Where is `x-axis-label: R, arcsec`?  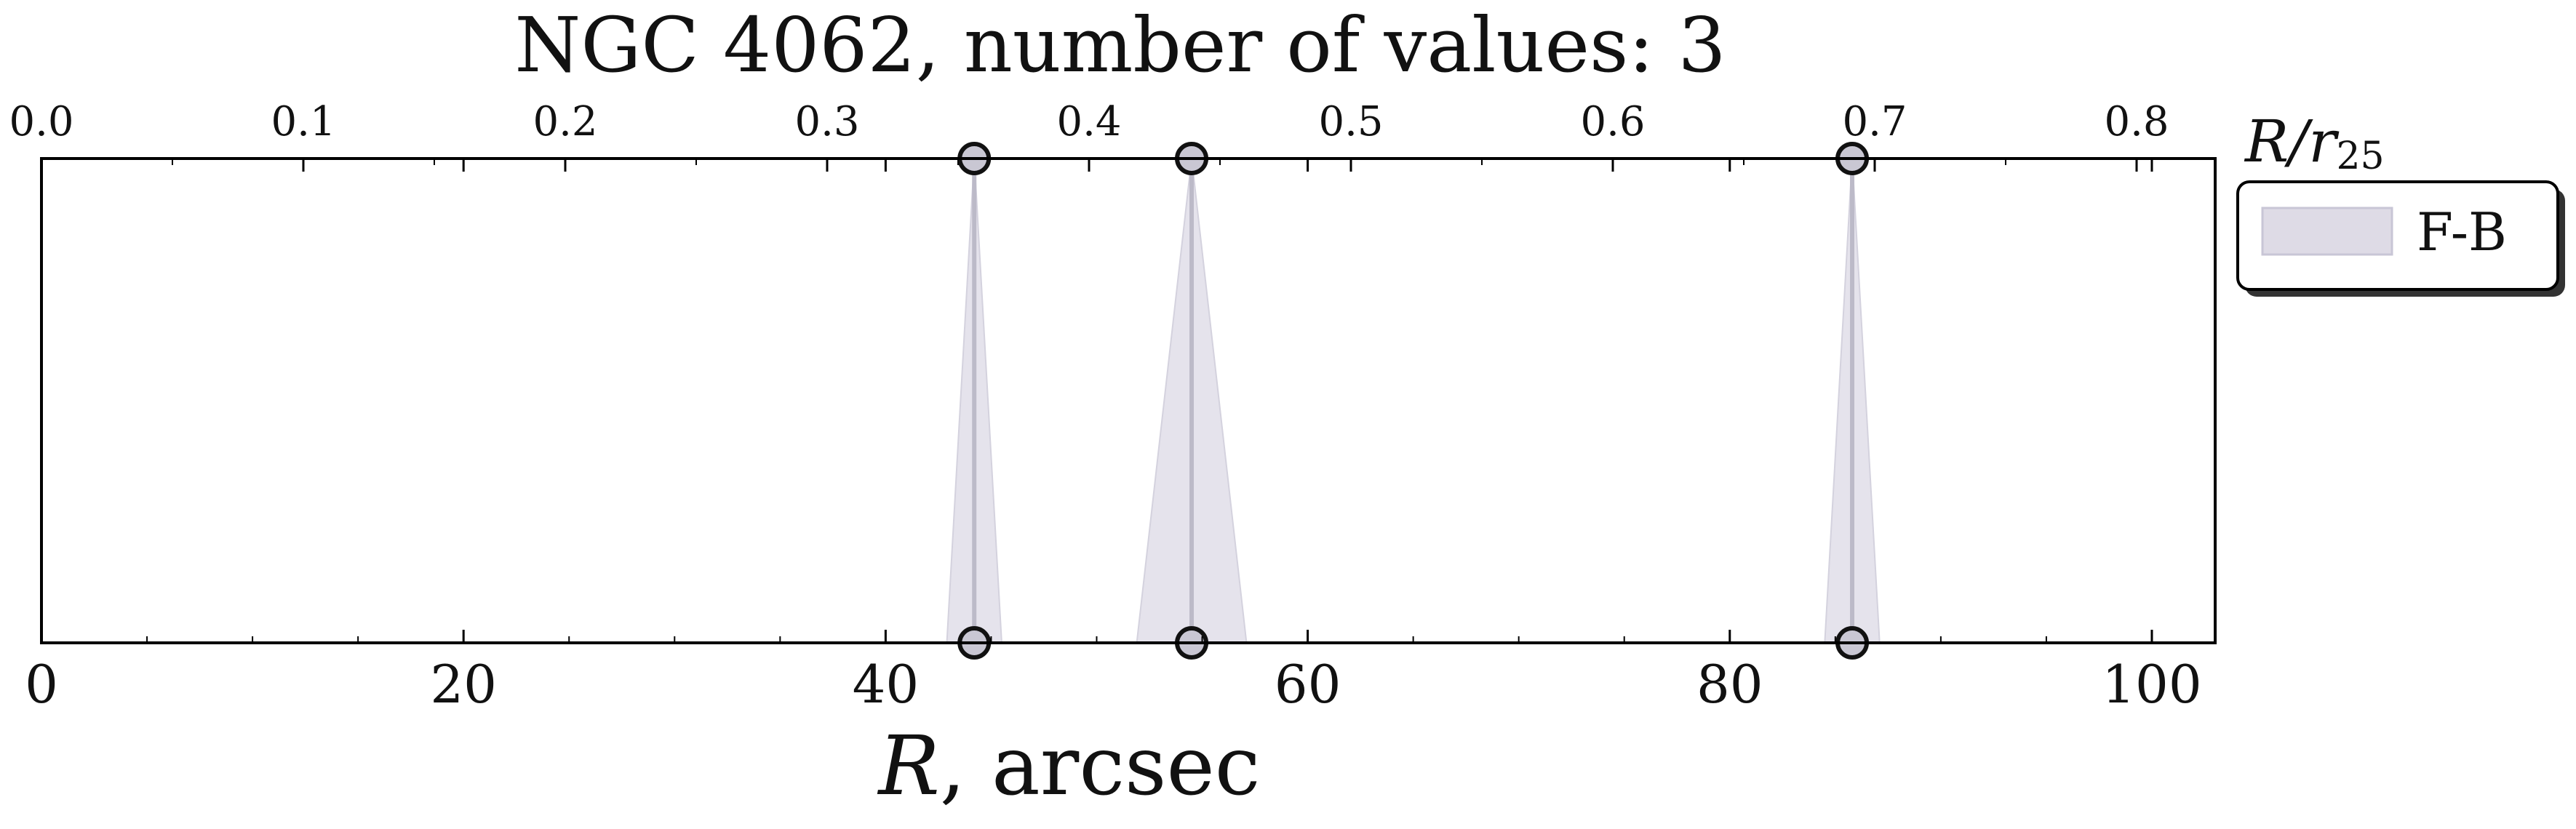 x-axis-label: R, arcsec is located at coordinates (1068, 767).